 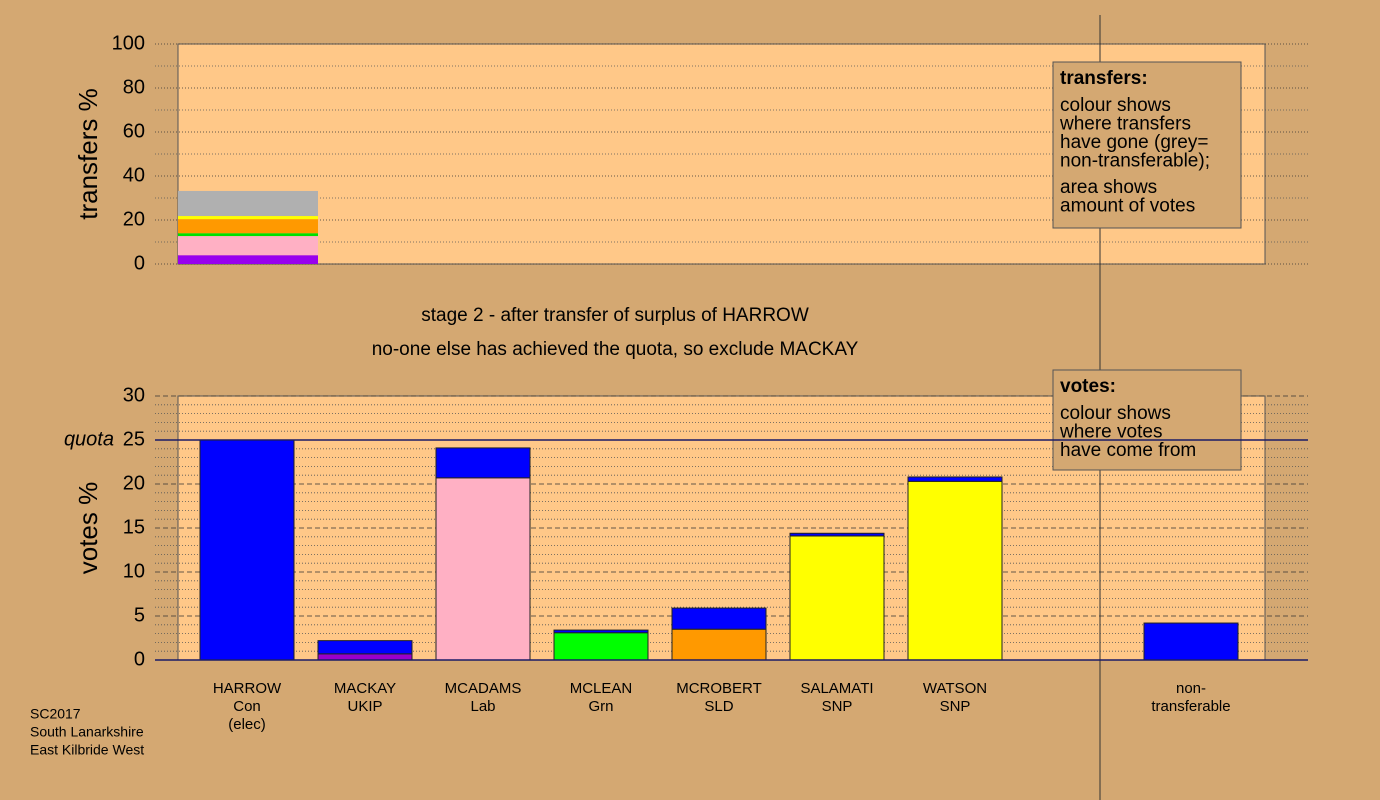 I want to click on quota-label: quota, so click(x=89, y=439).